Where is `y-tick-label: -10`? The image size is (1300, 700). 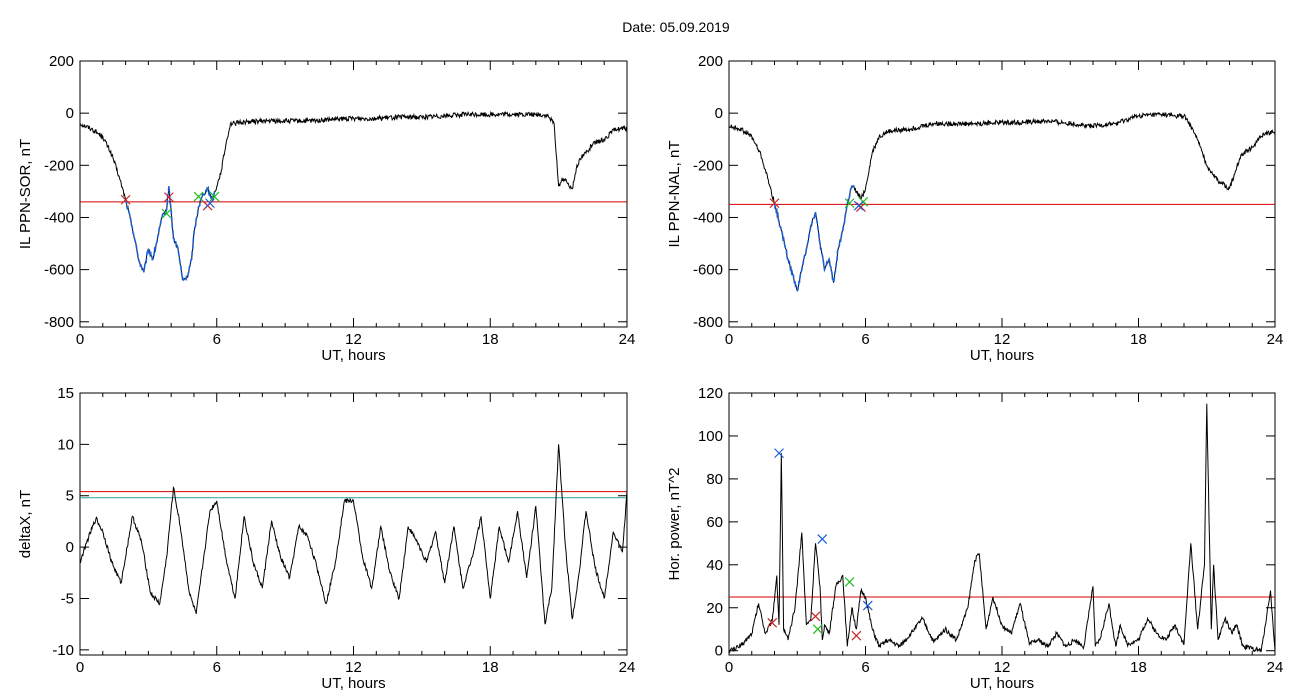 y-tick-label: -10 is located at coordinates (63, 650).